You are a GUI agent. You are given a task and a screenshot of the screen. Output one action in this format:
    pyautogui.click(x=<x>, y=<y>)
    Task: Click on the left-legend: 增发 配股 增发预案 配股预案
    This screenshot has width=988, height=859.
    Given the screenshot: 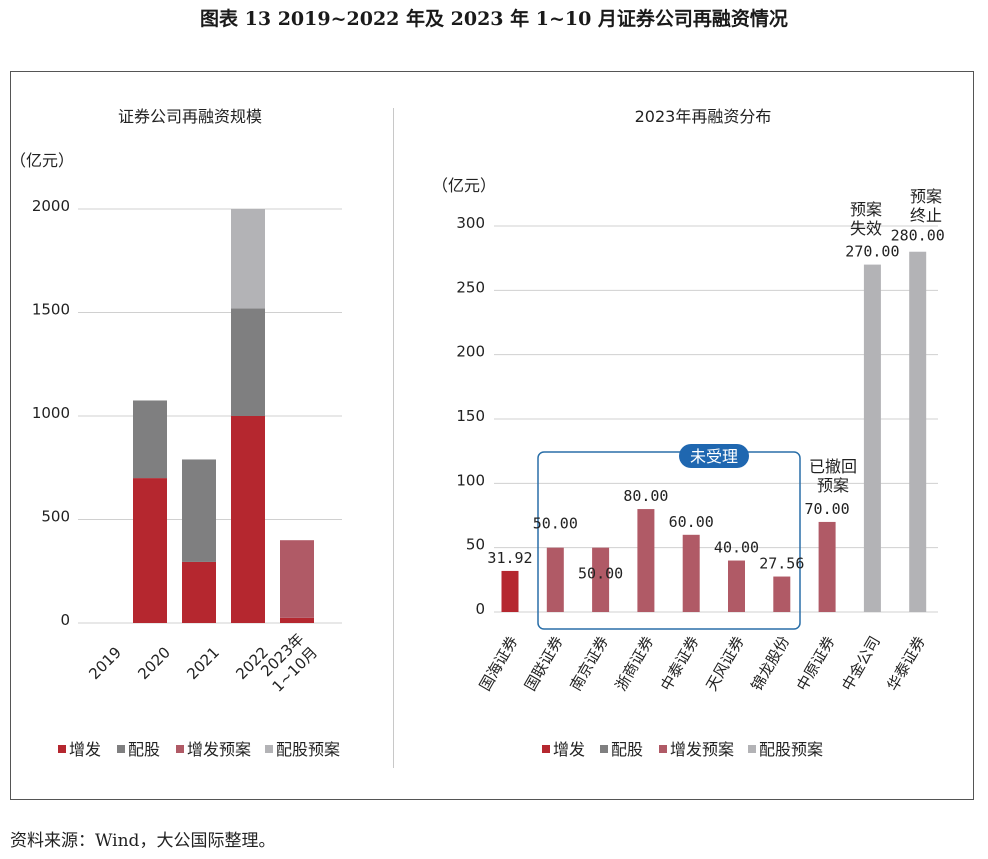 What is the action you would take?
    pyautogui.click(x=199, y=749)
    